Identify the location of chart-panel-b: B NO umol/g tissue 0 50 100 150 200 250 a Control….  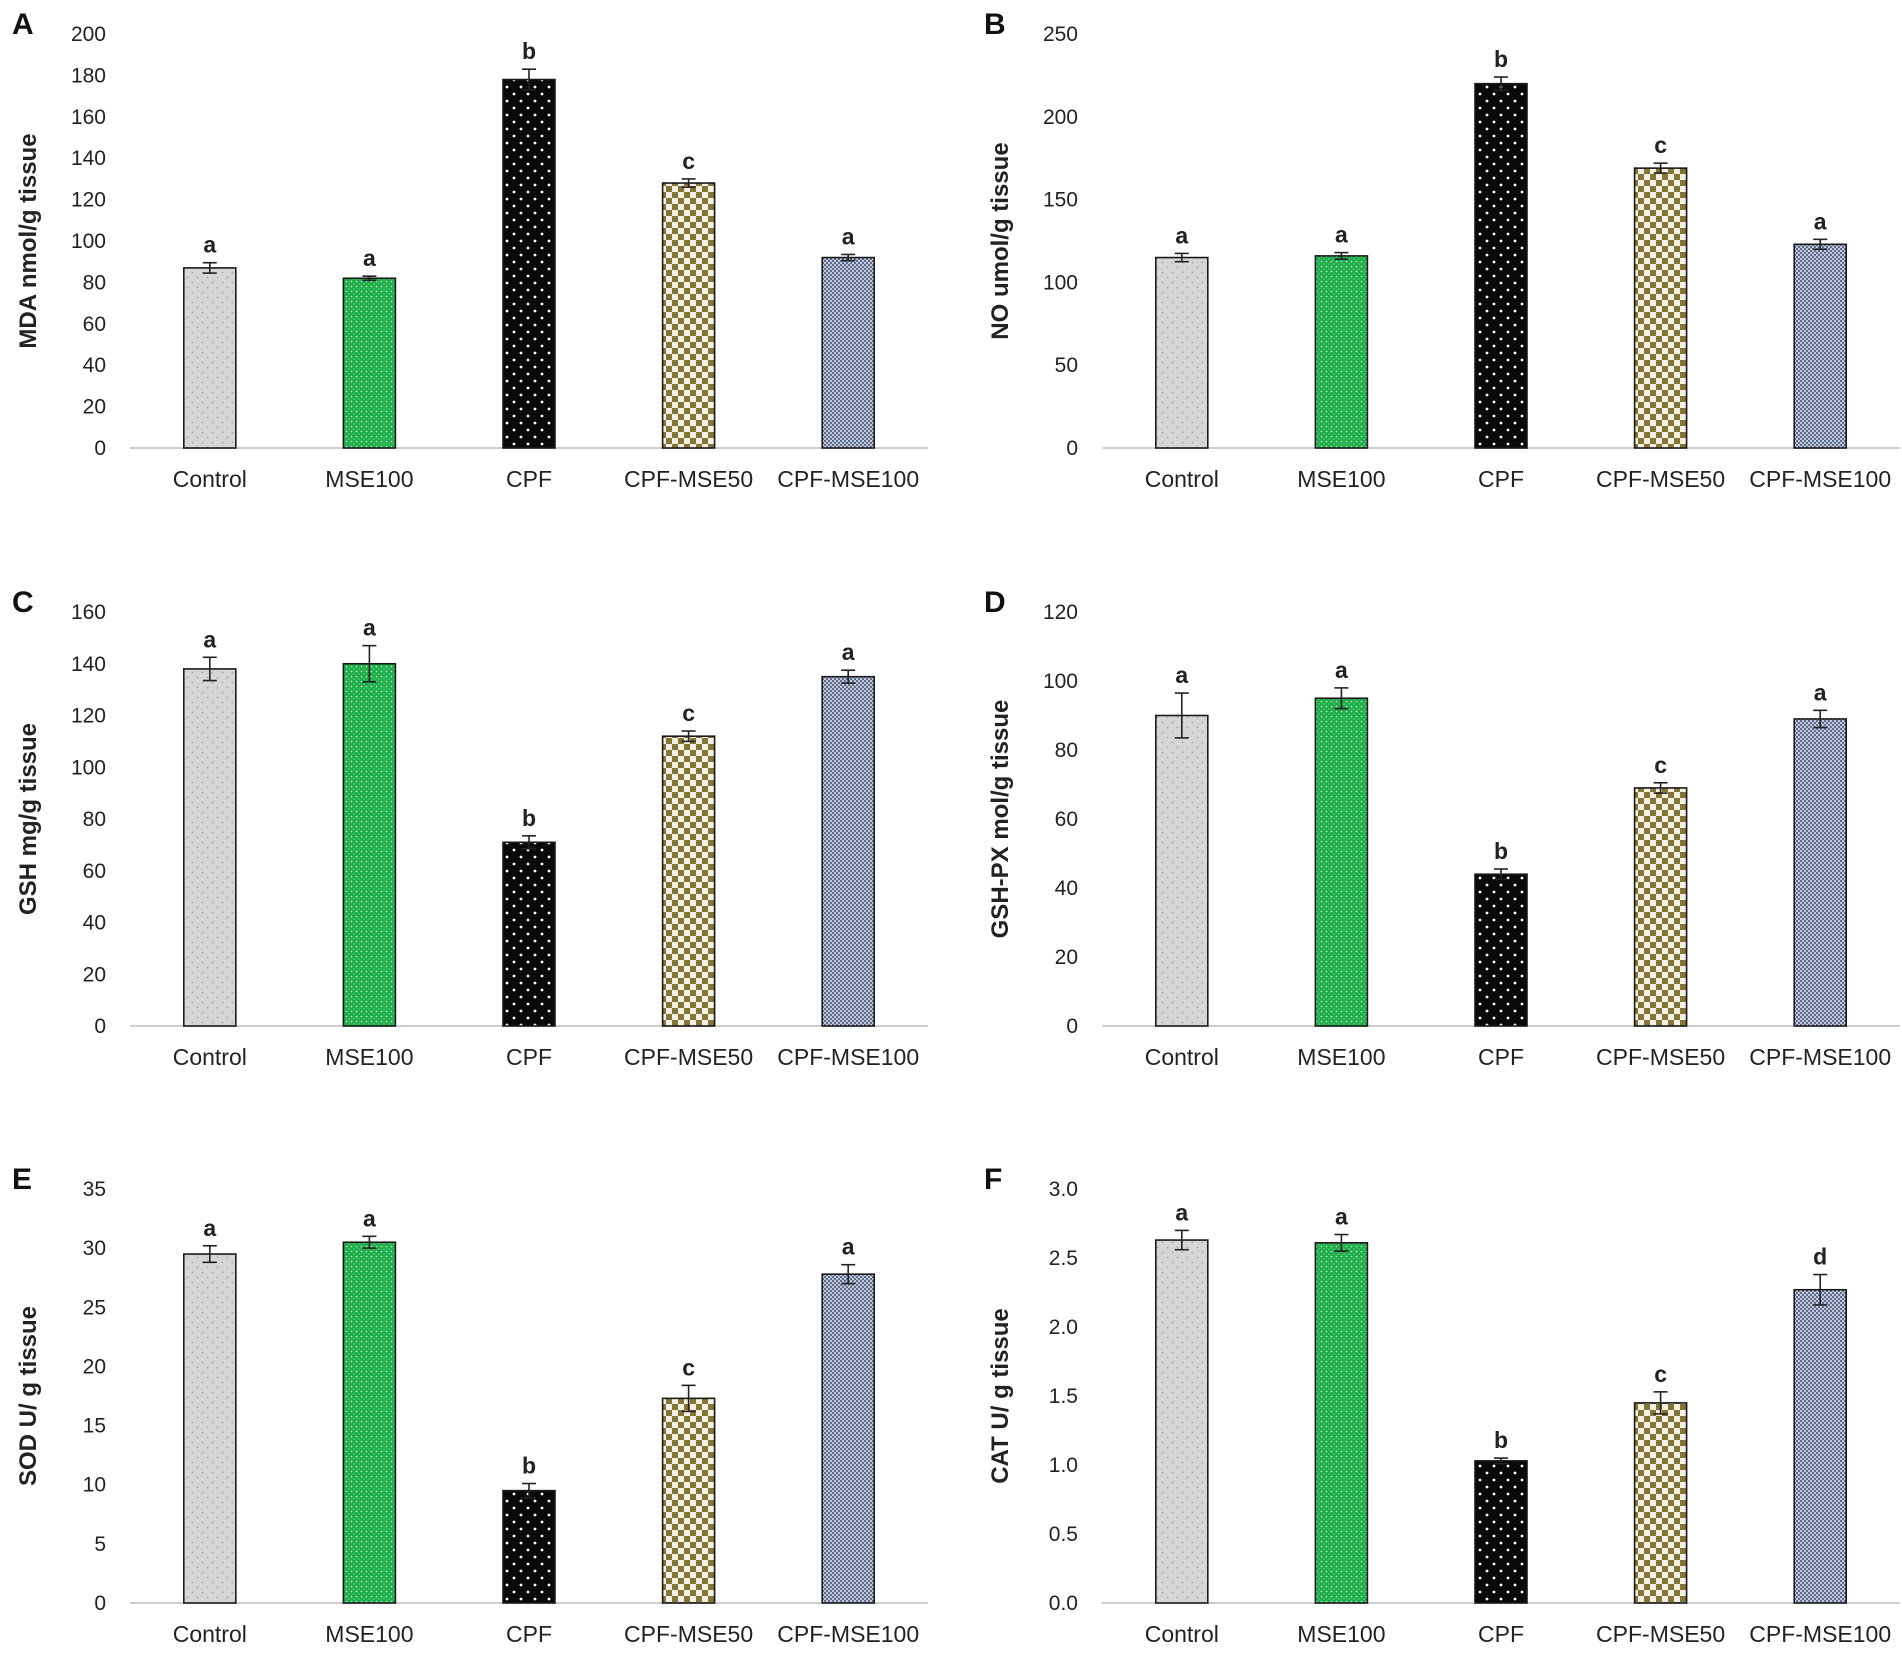
(1442, 250).